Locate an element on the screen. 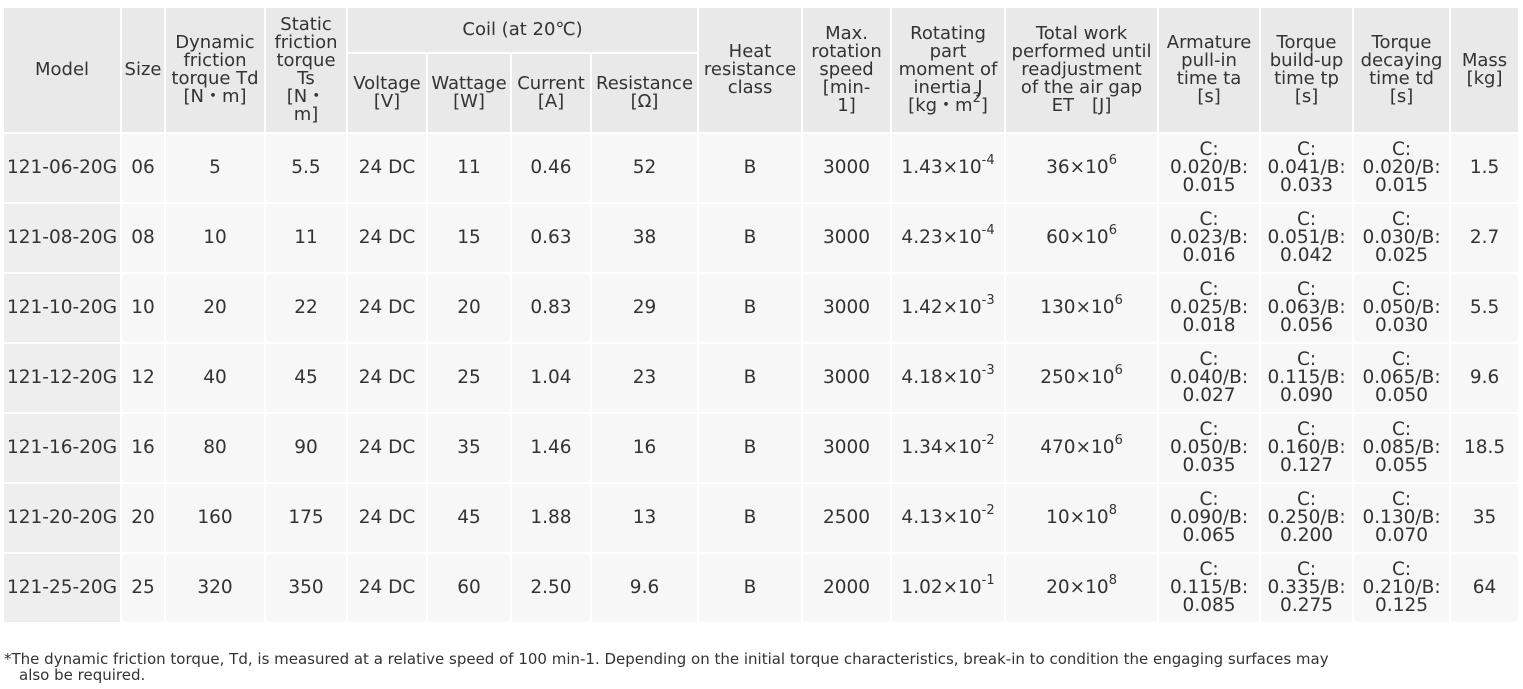 The height and width of the screenshot is (689, 1523). cell-td: C: 0.030/B: 0.025 is located at coordinates (1402, 238).